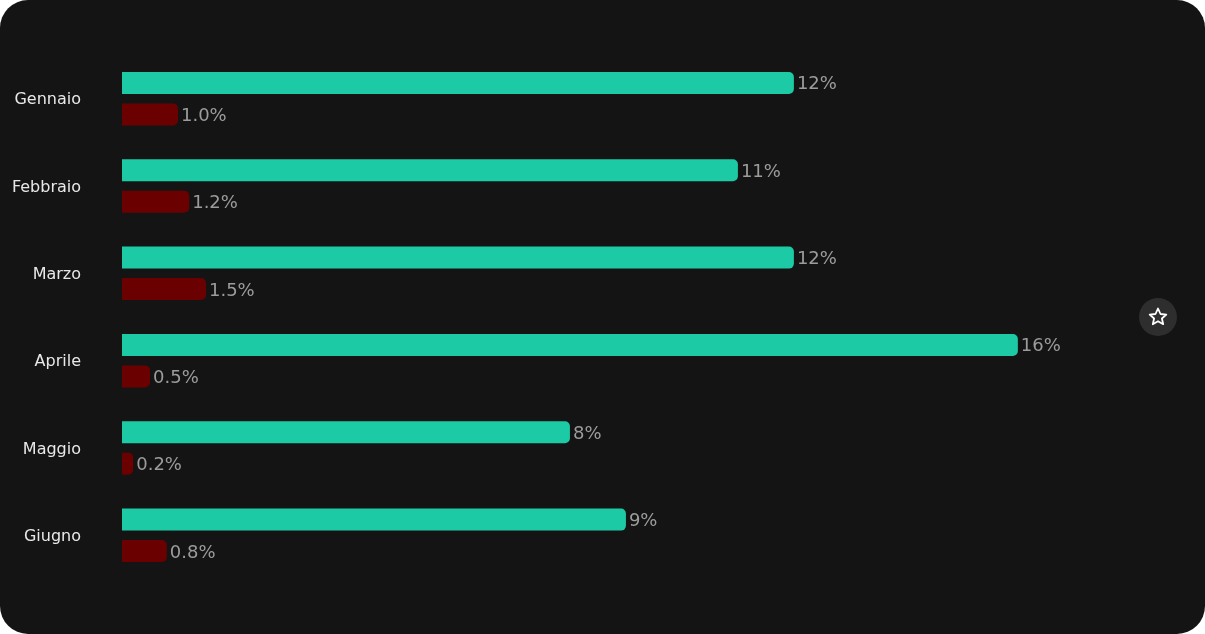  Describe the element at coordinates (643, 520) in the screenshot. I see `data-label: 9%` at that location.